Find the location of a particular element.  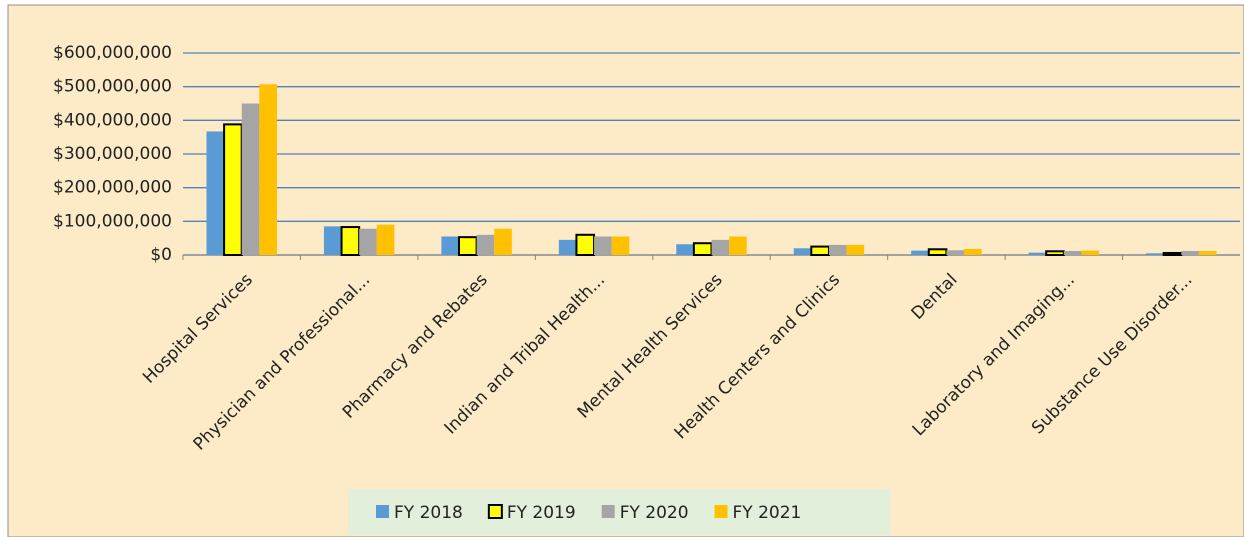

legend-label: FY 2020 is located at coordinates (654, 513).